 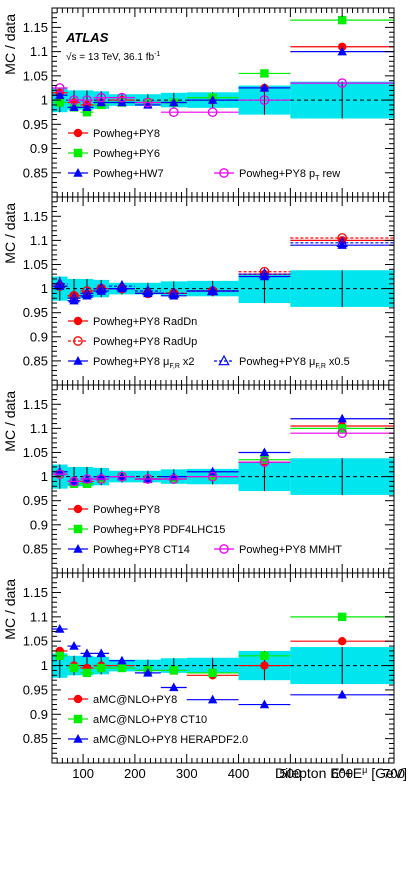 I want to click on x-tick-label: 600, so click(x=342, y=773).